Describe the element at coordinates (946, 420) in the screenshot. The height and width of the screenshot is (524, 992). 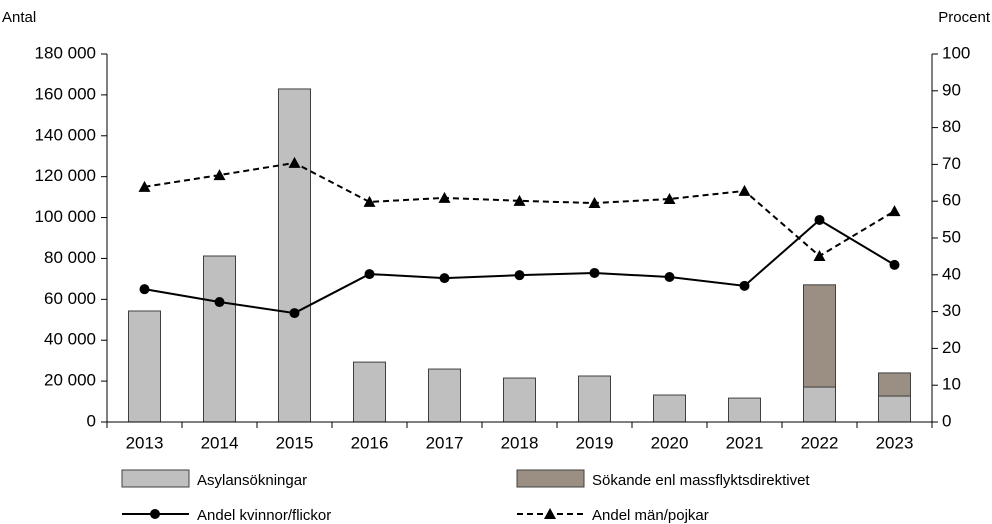
I see `y2-tick-label: 0` at that location.